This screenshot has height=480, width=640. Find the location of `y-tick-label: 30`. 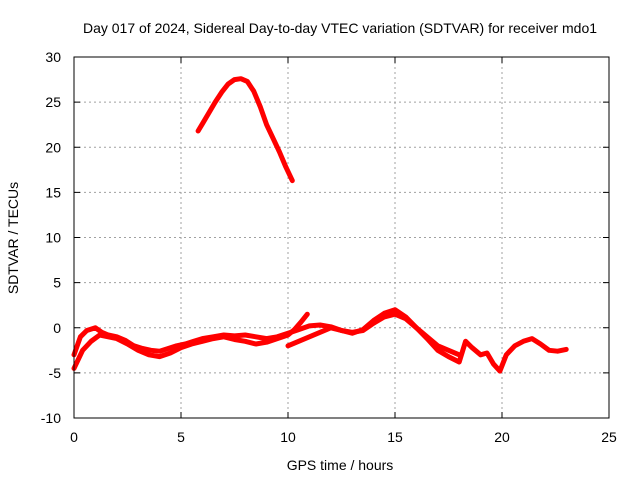

y-tick-label: 30 is located at coordinates (53, 57).